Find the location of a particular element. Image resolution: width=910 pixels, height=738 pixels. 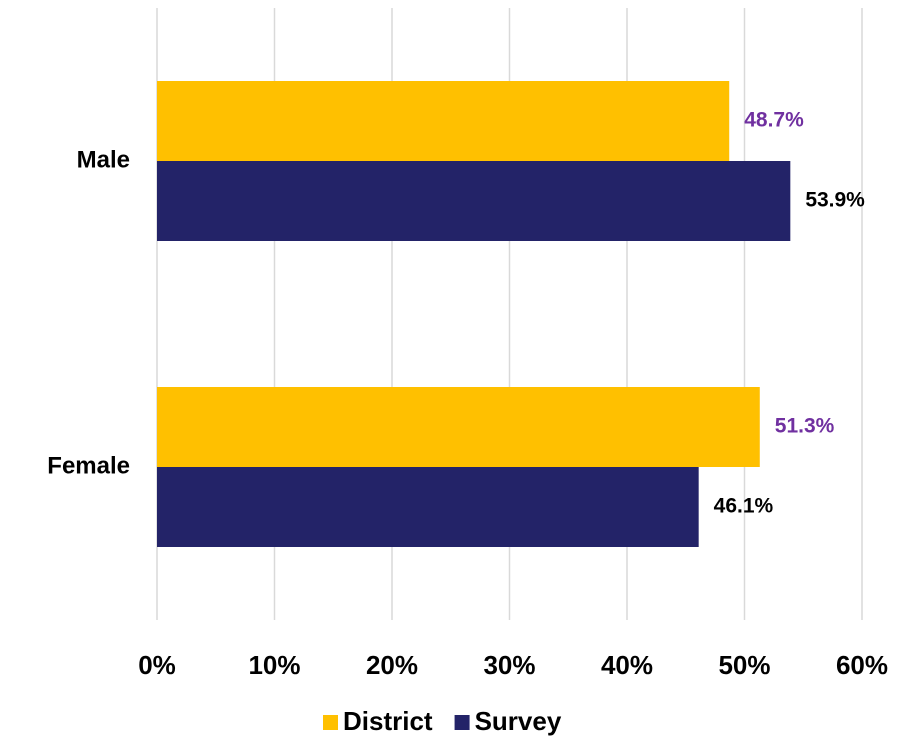

x-tick-label: 60% is located at coordinates (862, 665).